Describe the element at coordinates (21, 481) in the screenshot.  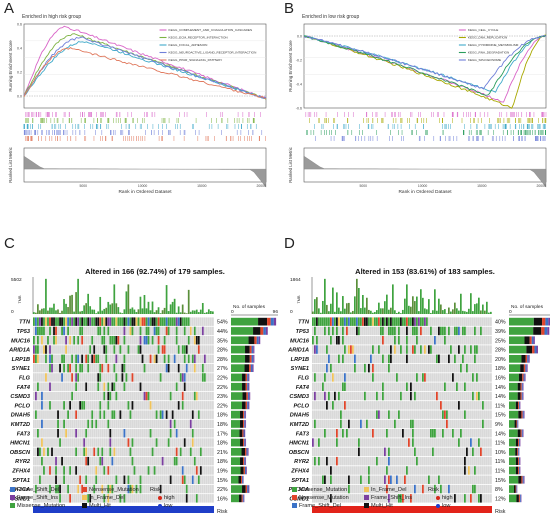
I see `gene-label-SPTA1: SPTA1` at that location.